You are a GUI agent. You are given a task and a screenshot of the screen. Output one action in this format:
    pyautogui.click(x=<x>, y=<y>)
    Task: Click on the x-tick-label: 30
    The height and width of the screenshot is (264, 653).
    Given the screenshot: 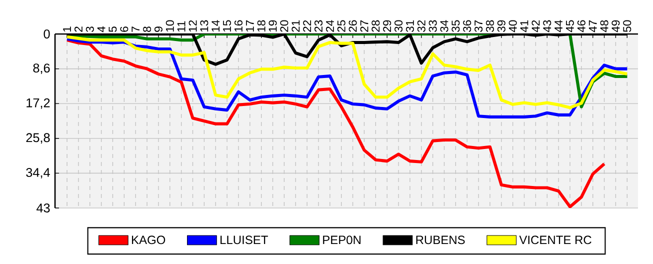 What is the action you would take?
    pyautogui.click(x=398, y=26)
    